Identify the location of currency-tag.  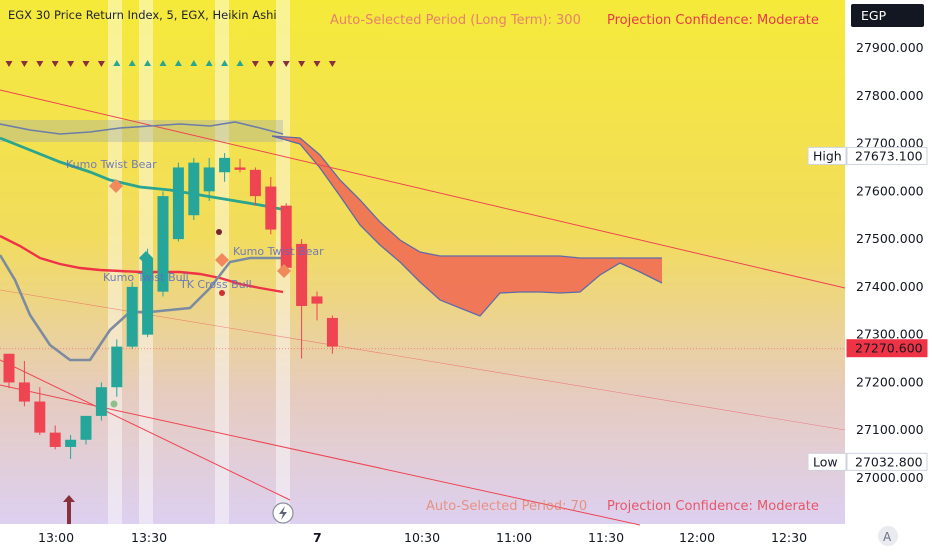
(887, 15).